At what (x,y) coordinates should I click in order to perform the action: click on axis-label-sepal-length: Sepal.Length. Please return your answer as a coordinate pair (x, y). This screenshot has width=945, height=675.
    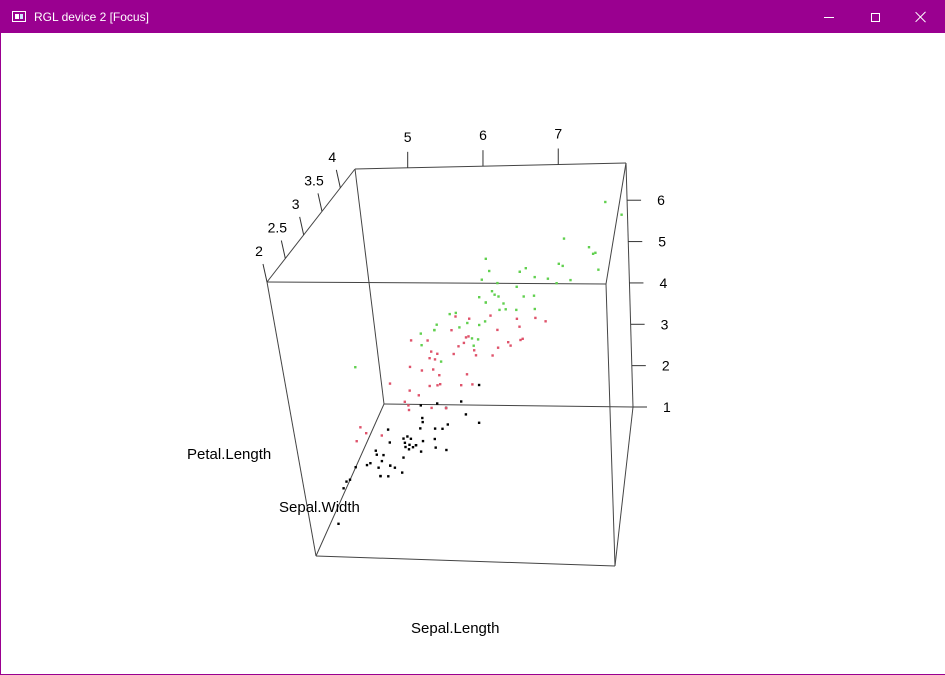
    Looking at the image, I should click on (455, 628).